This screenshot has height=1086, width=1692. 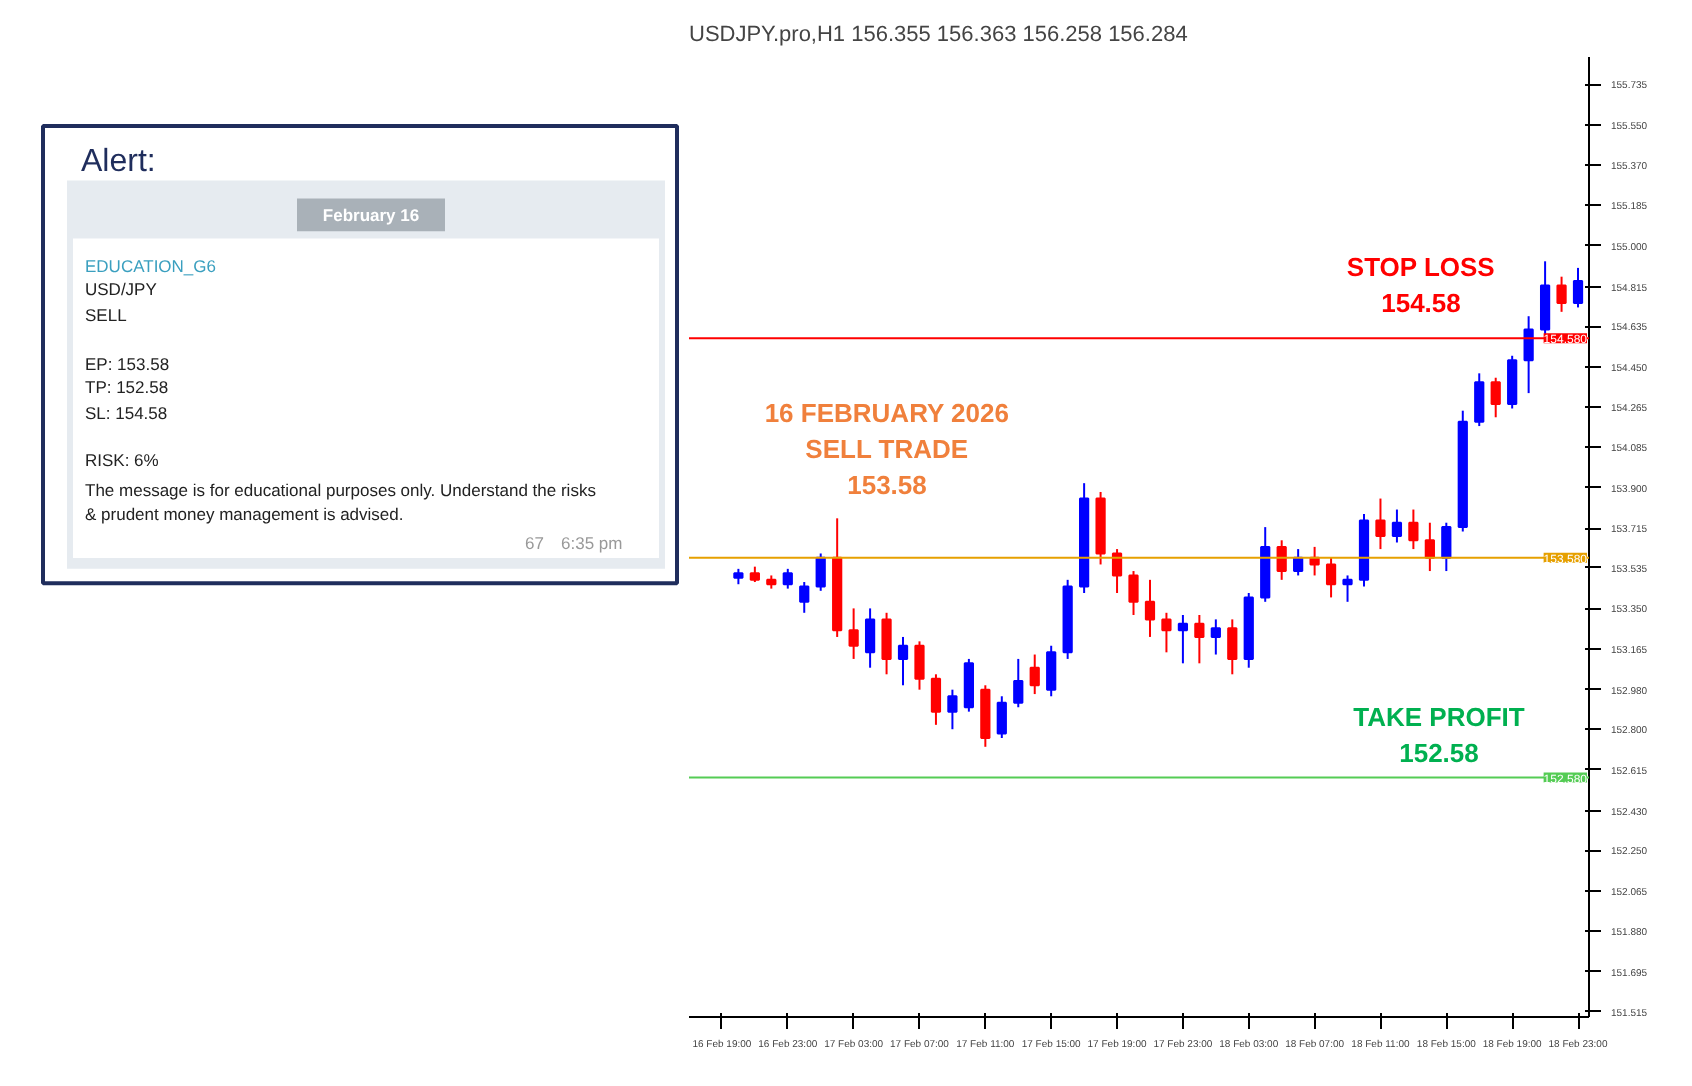 What do you see at coordinates (127, 363) in the screenshot?
I see `text: EP: 153.58` at bounding box center [127, 363].